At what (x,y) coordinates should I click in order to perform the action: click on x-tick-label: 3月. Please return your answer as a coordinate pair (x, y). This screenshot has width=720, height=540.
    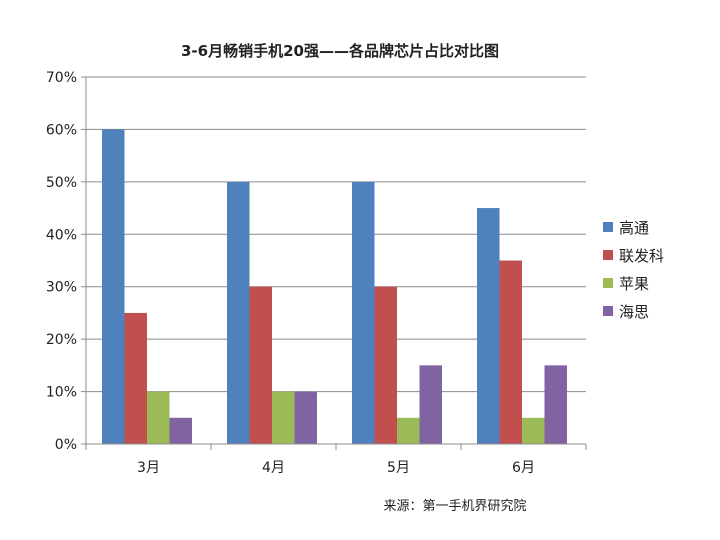
    Looking at the image, I should click on (148, 468).